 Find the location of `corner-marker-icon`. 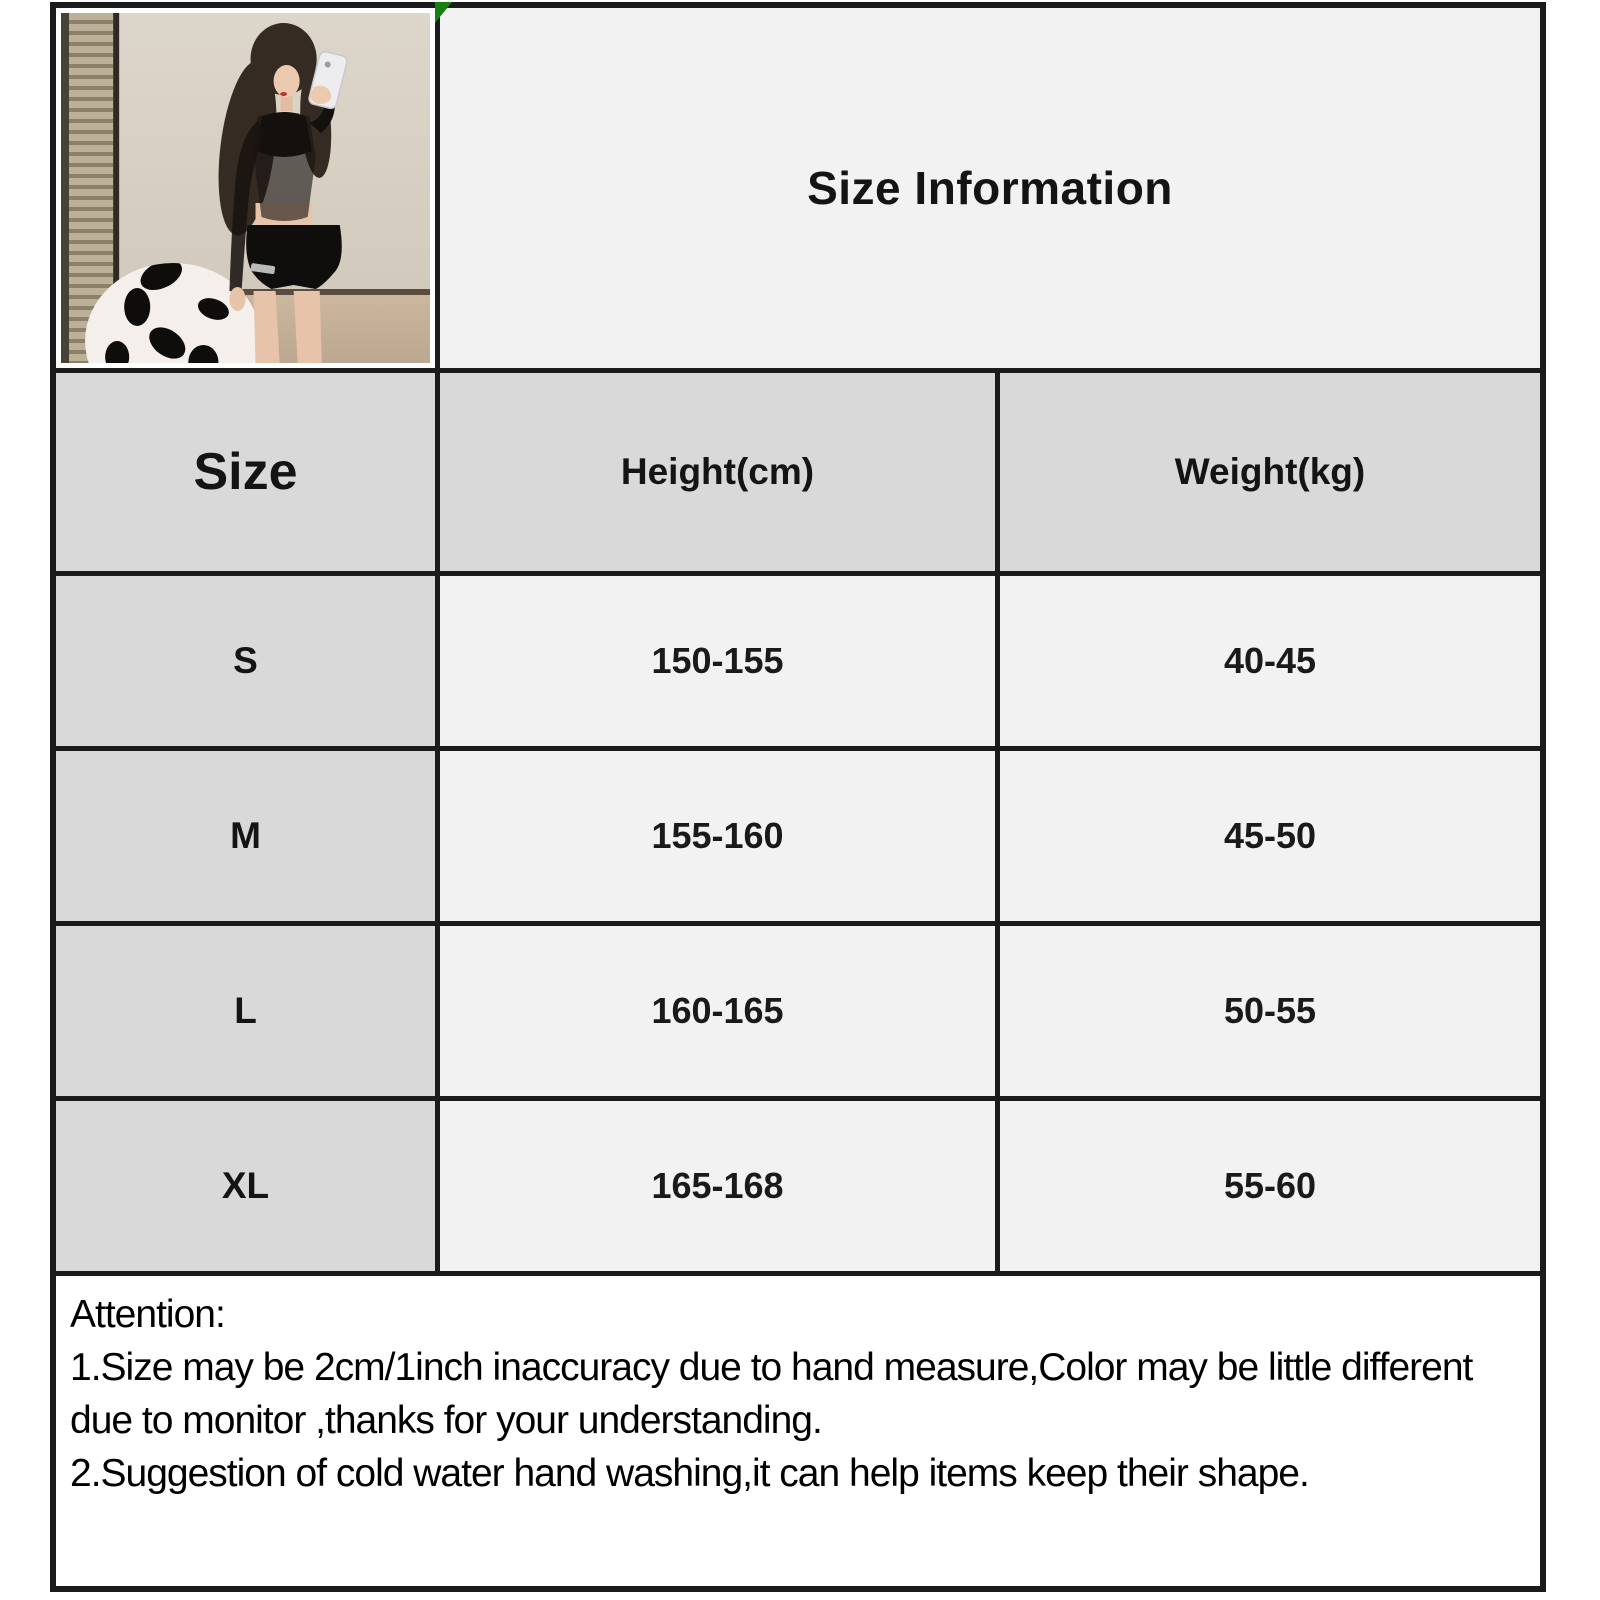

corner-marker-icon is located at coordinates (443, 12).